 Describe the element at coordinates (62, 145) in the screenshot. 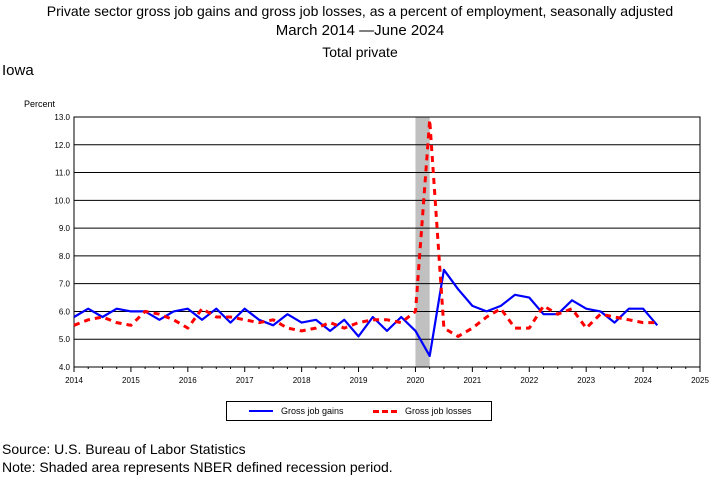

I see `y-tick-label: 12.0` at that location.